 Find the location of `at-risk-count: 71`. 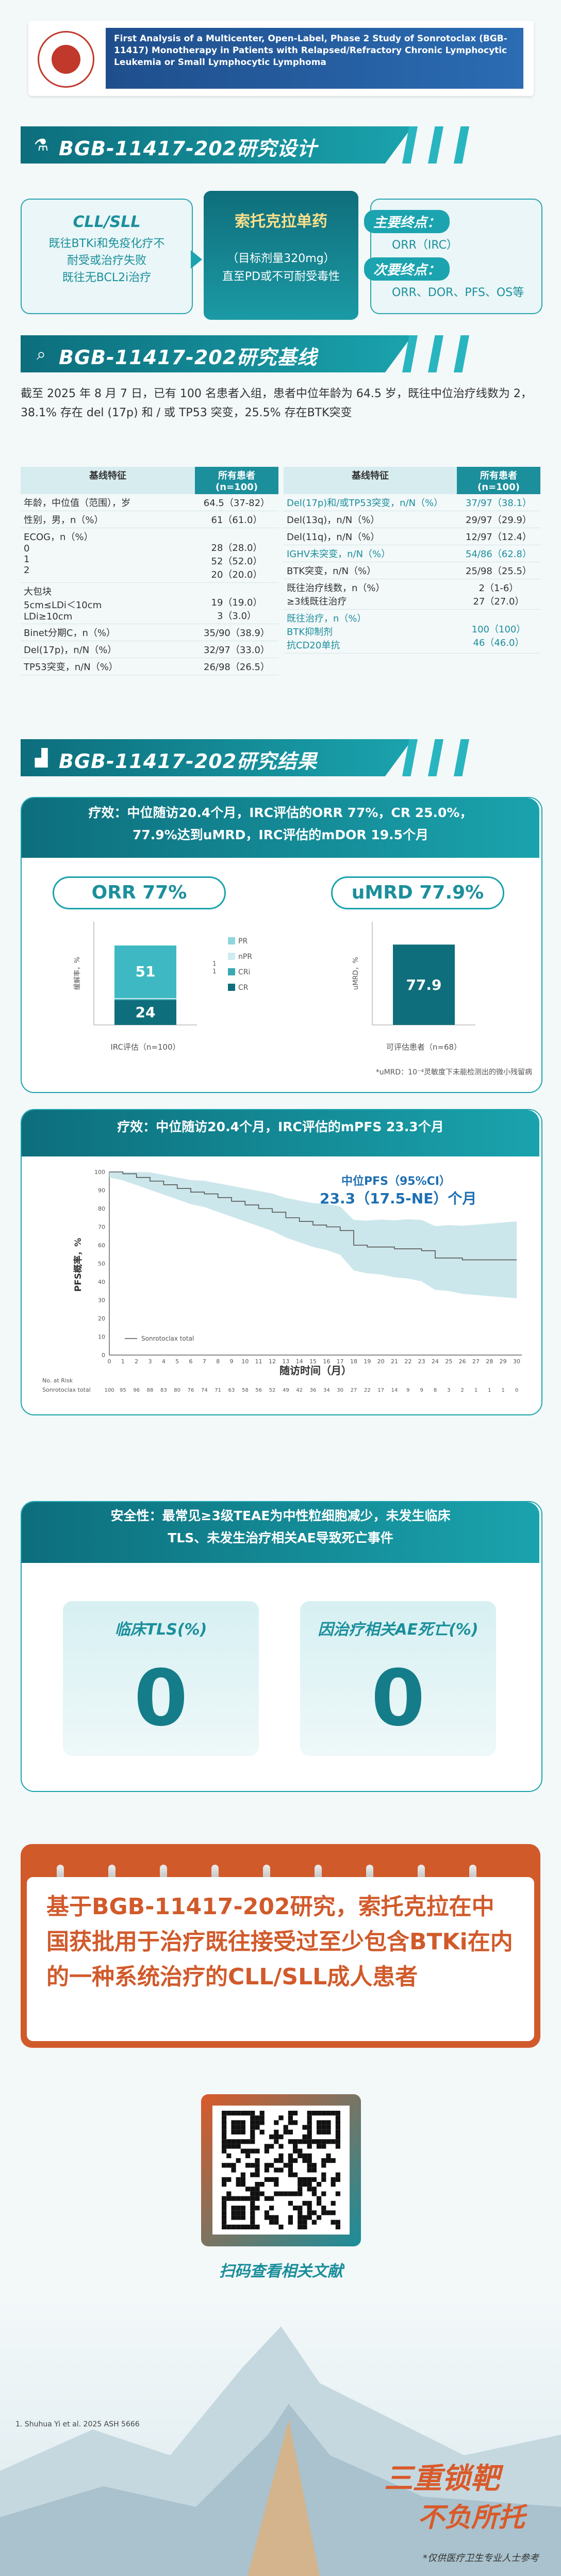

at-risk-count: 71 is located at coordinates (217, 1391).